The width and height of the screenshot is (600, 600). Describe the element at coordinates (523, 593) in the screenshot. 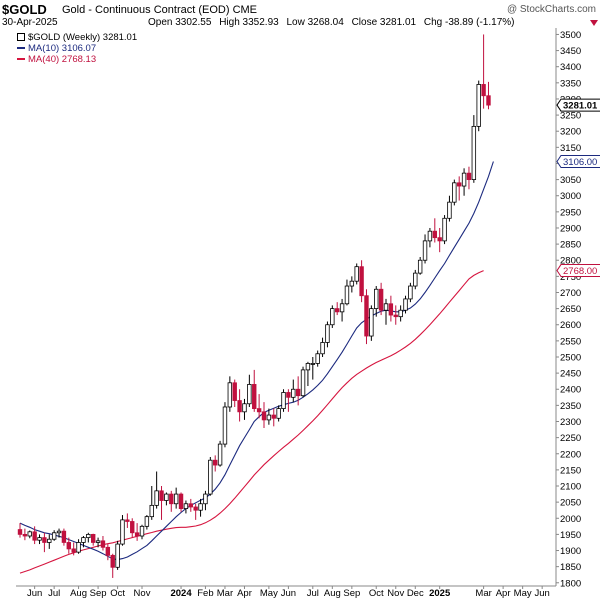

I see `x-tick-label: May` at that location.